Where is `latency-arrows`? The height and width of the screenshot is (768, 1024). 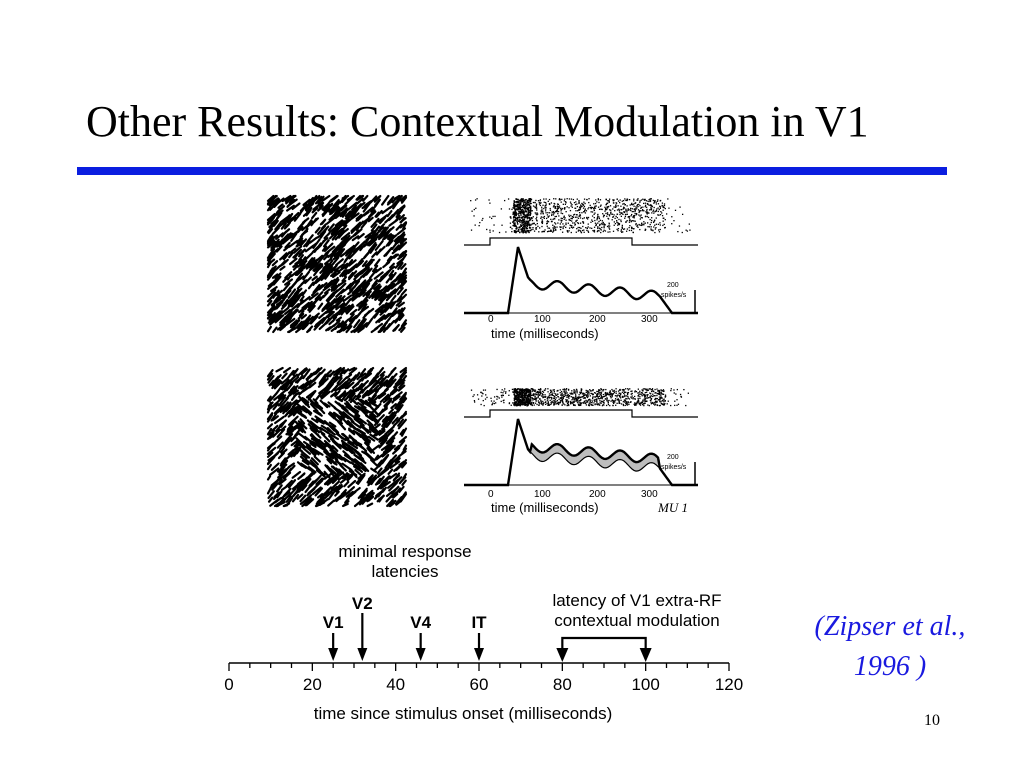
latency-arrows is located at coordinates (406, 637).